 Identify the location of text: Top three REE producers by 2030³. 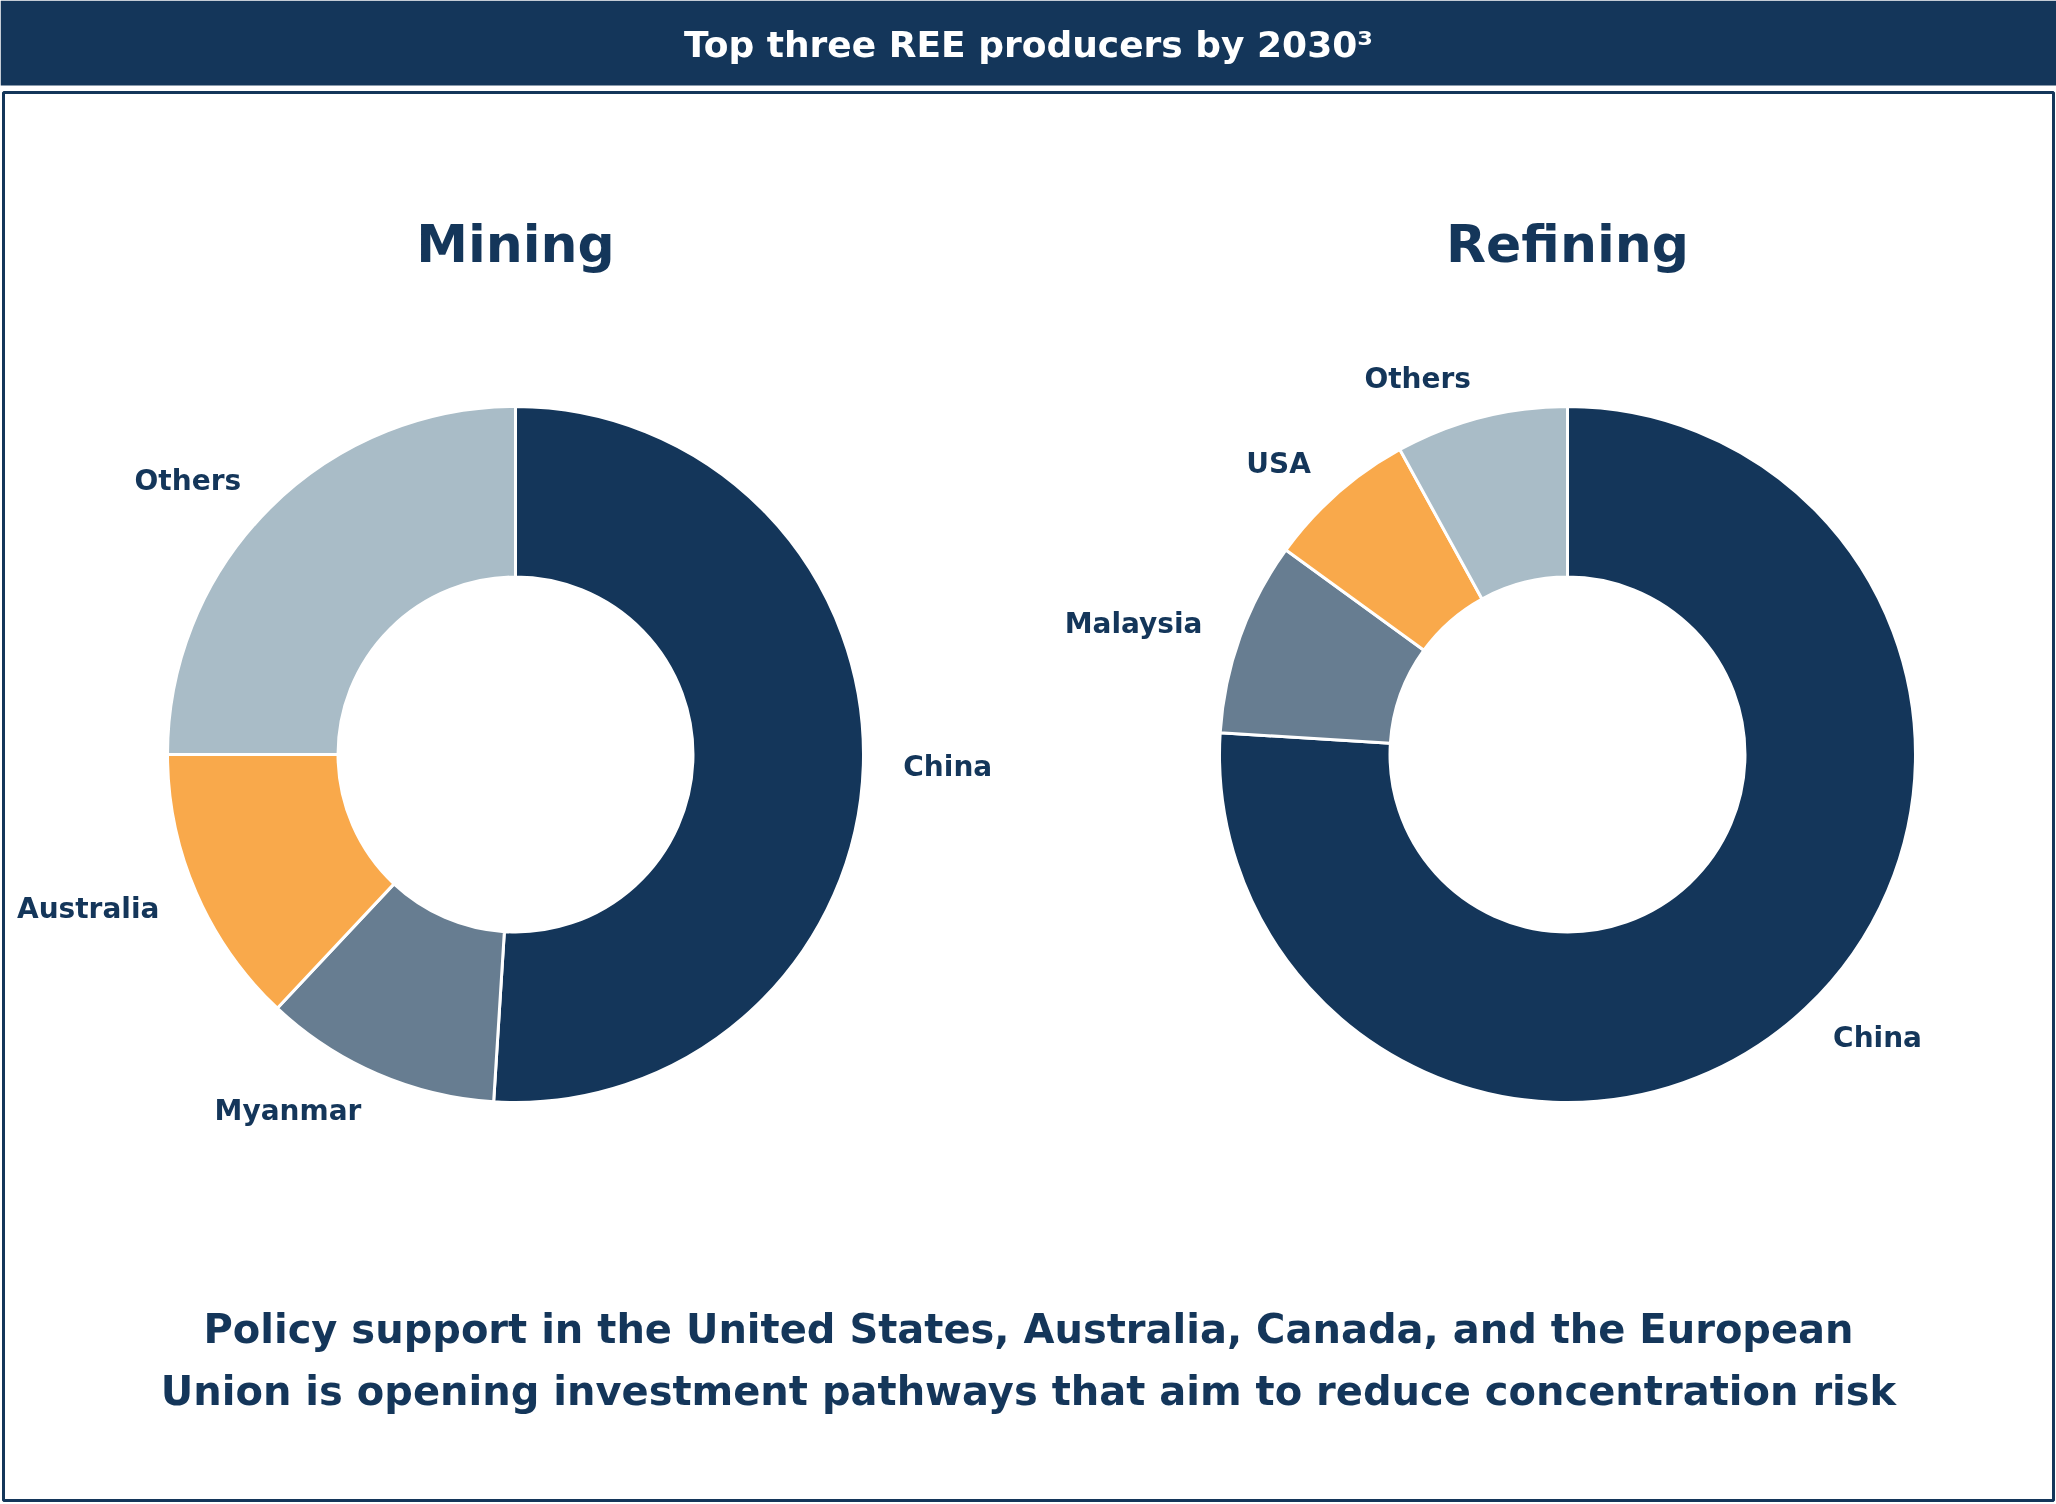
(1028, 44).